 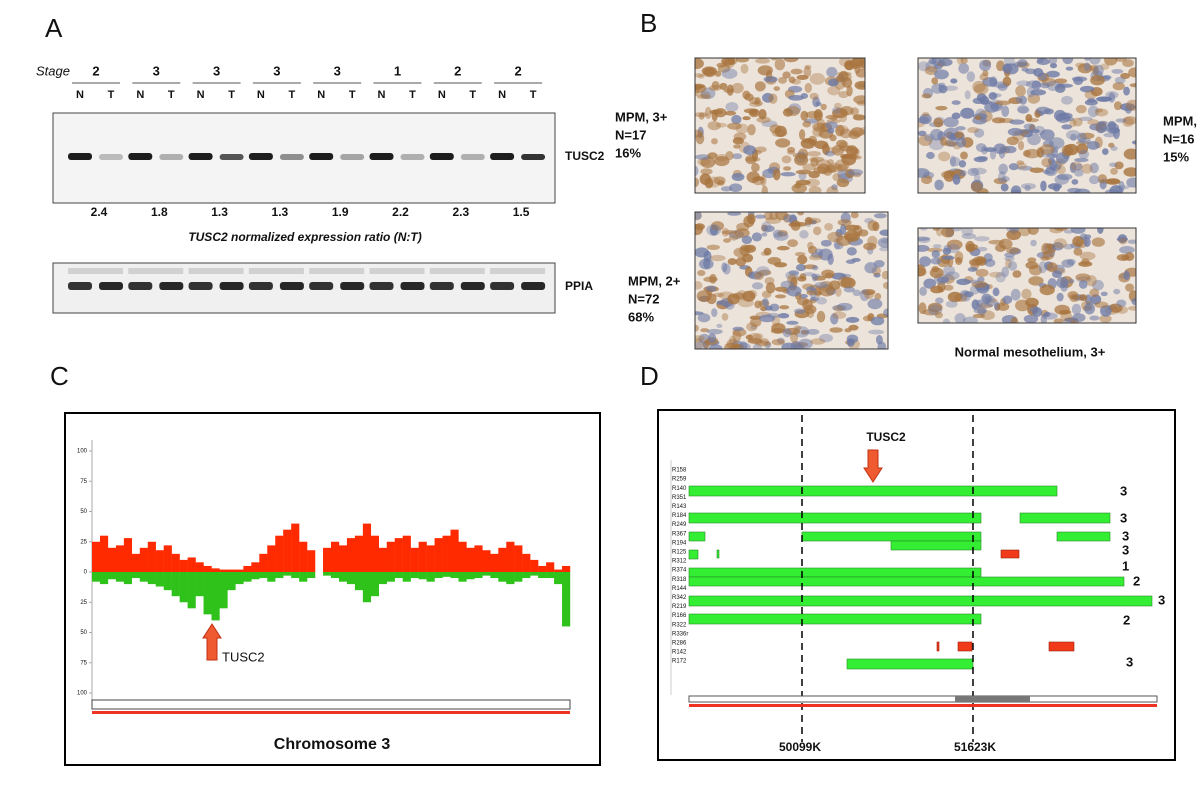 I want to click on row-label: R322, so click(x=679, y=625).